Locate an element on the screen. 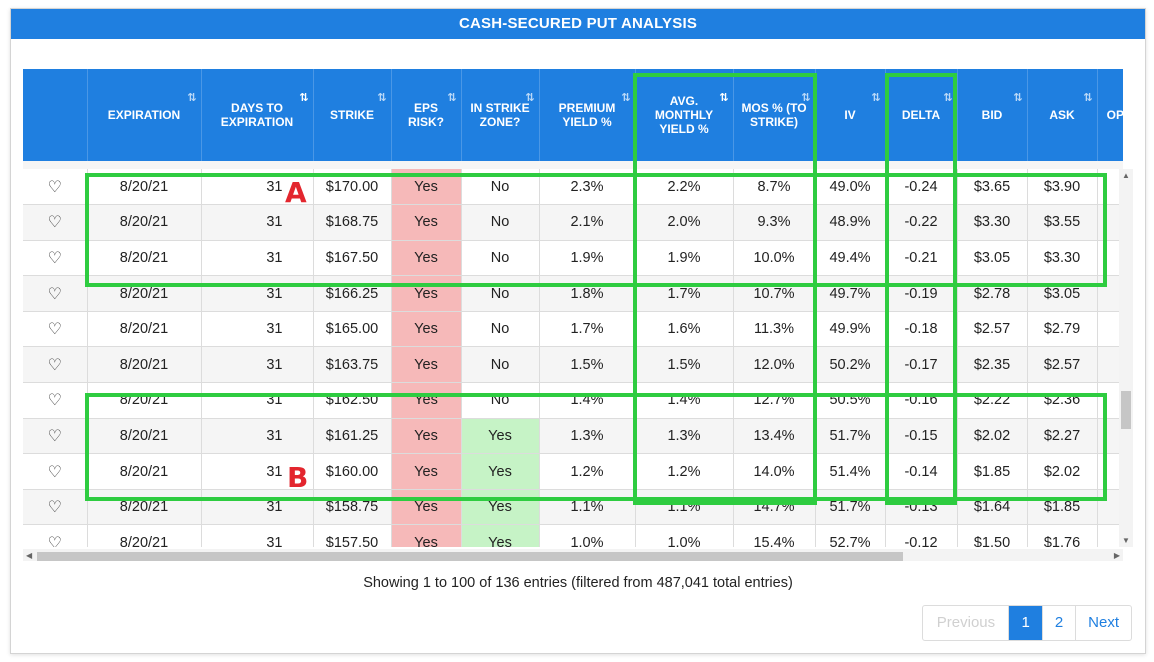 The height and width of the screenshot is (662, 1154). column-header-11: BID ⇅ is located at coordinates (992, 115).